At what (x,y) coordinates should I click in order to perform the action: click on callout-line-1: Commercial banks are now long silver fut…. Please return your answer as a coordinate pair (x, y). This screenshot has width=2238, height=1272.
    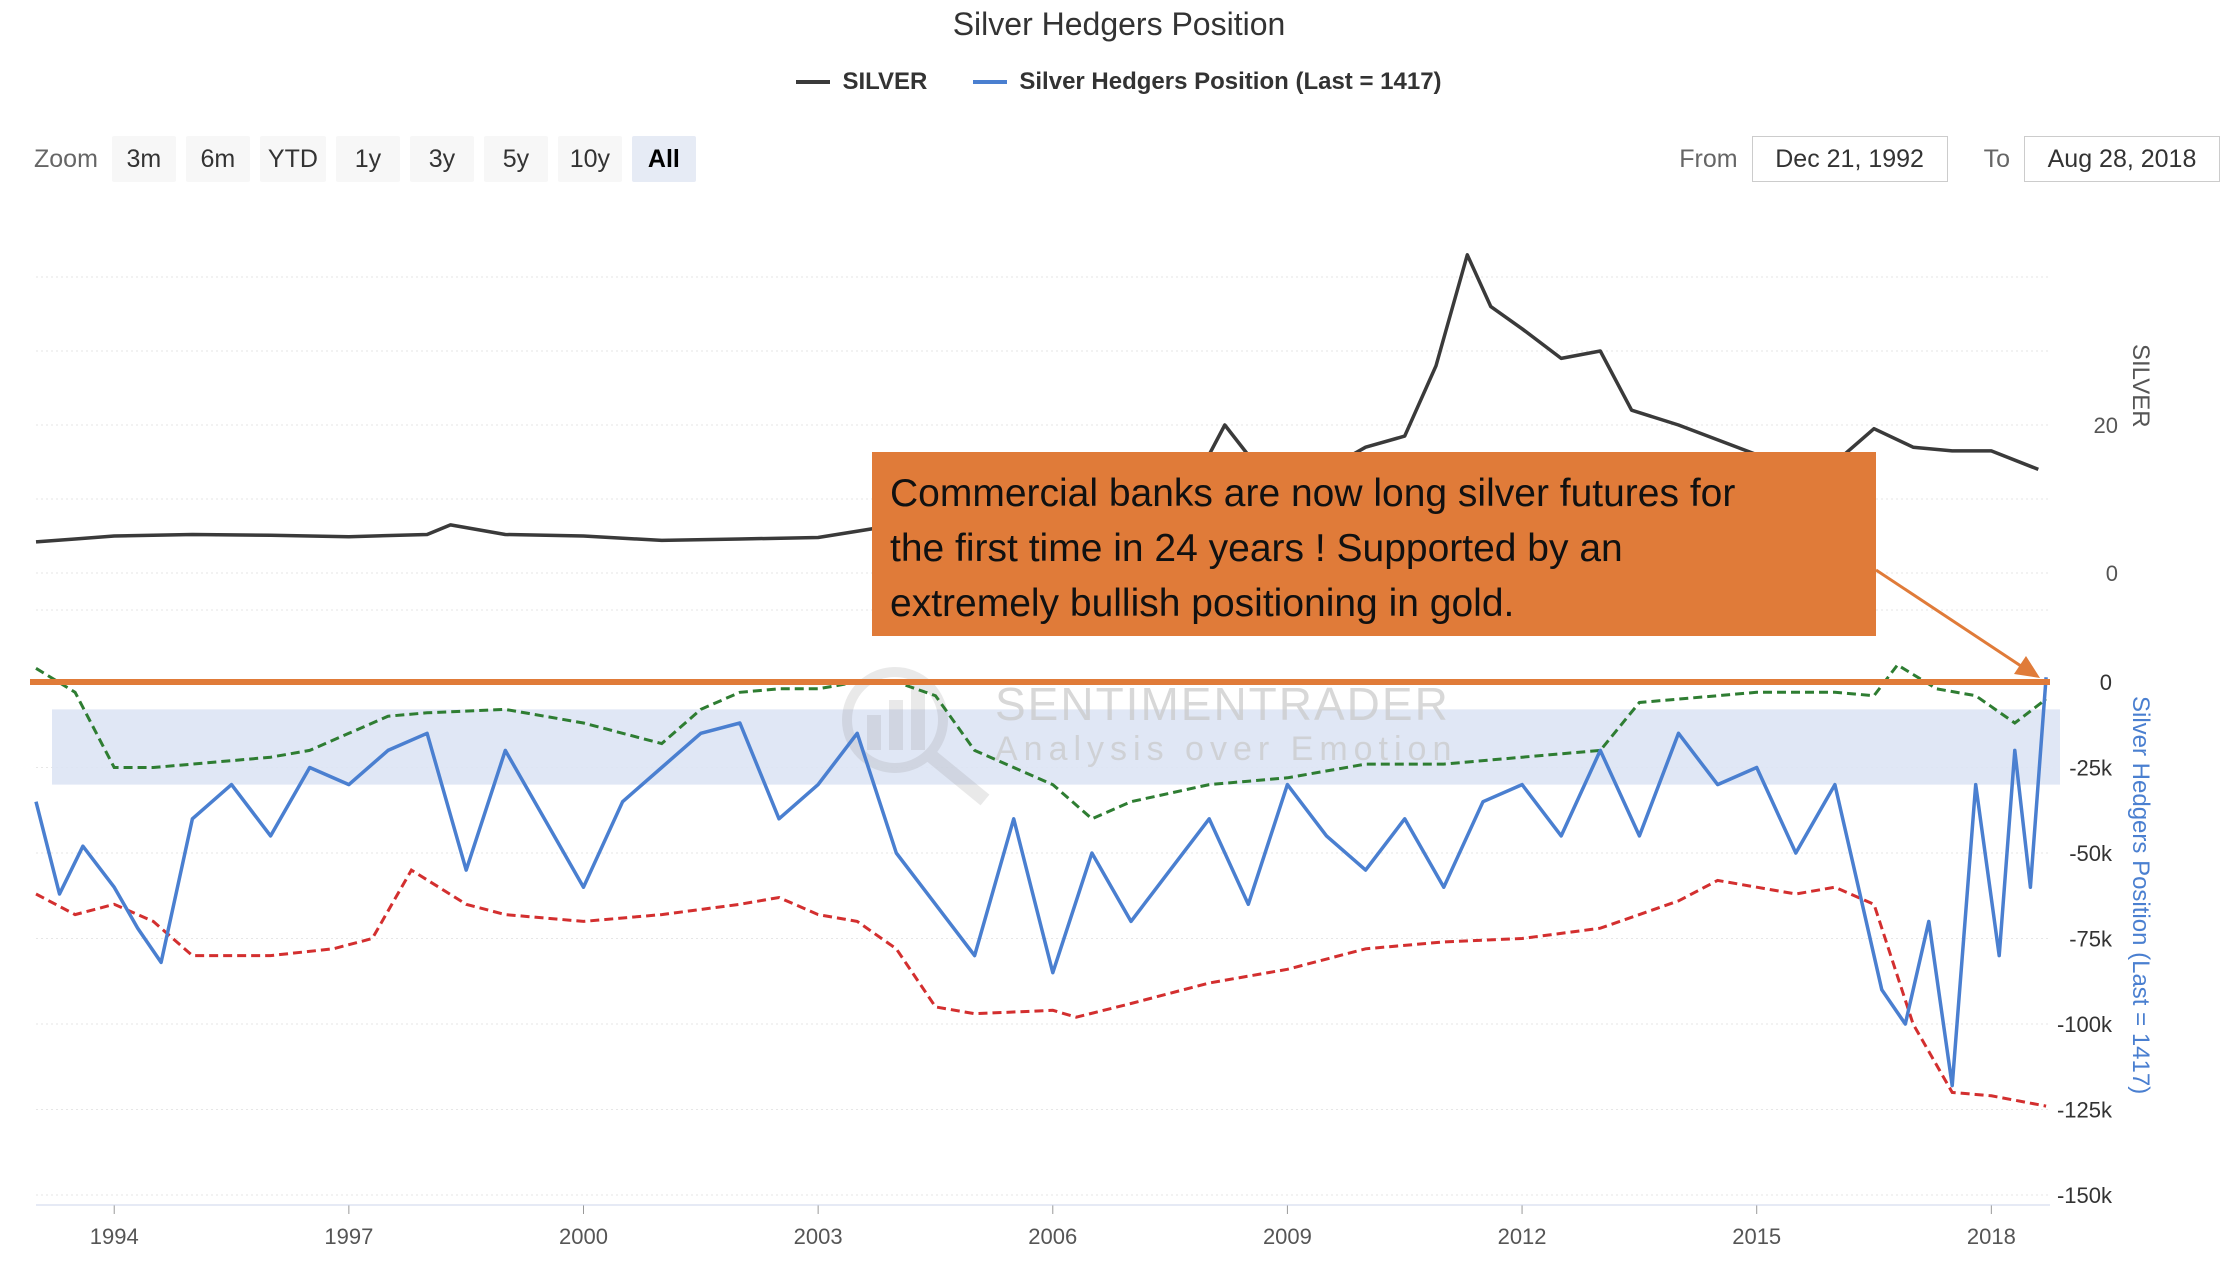
    Looking at the image, I should click on (1313, 493).